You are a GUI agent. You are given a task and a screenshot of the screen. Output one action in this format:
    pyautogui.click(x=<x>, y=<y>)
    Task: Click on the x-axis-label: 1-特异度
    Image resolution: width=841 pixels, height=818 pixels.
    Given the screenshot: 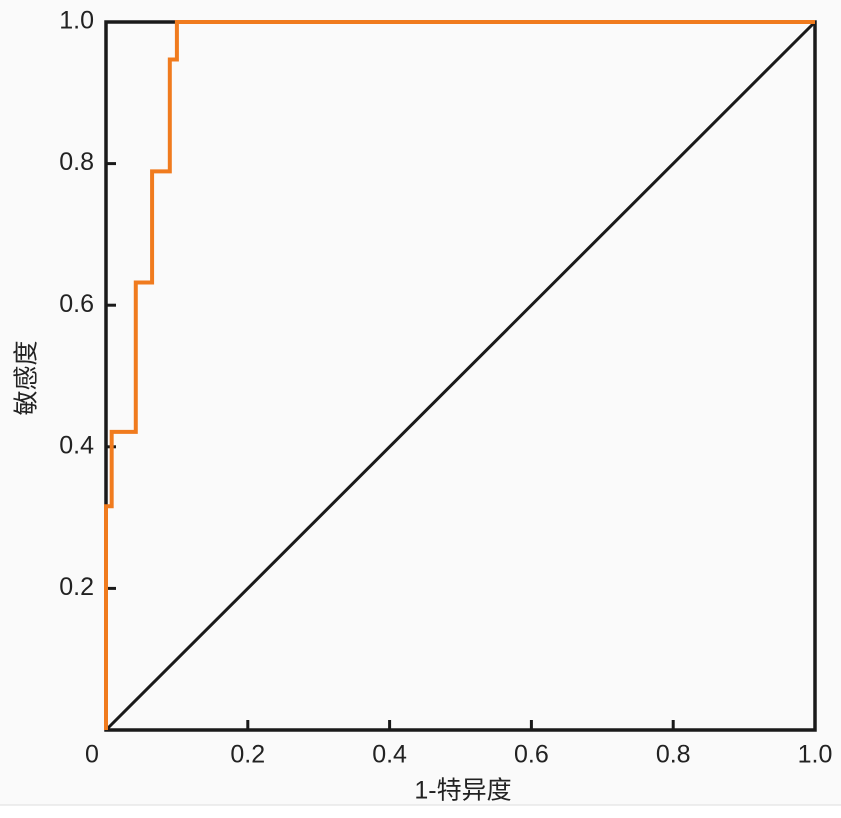 What is the action you would take?
    pyautogui.click(x=462, y=791)
    